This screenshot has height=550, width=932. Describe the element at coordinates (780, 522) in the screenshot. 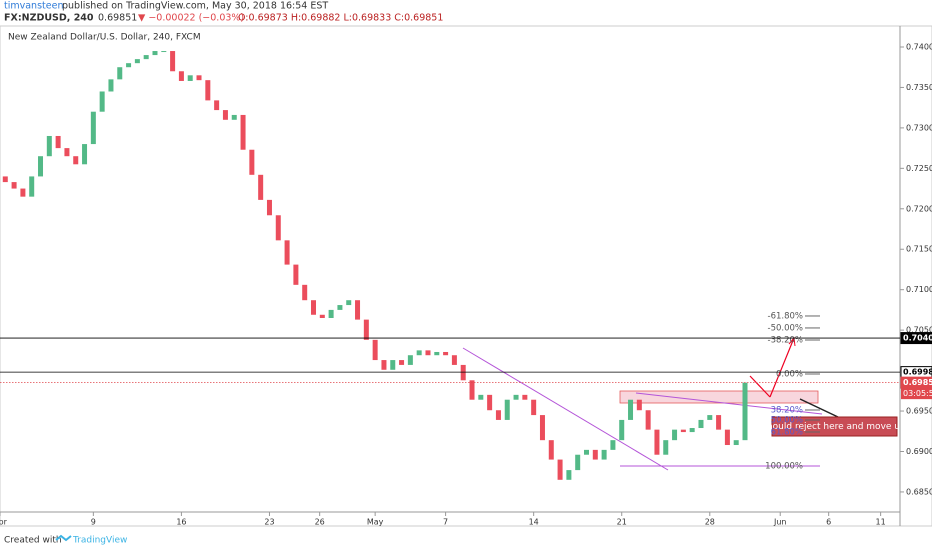

I see `x-tick-label: Jun` at that location.